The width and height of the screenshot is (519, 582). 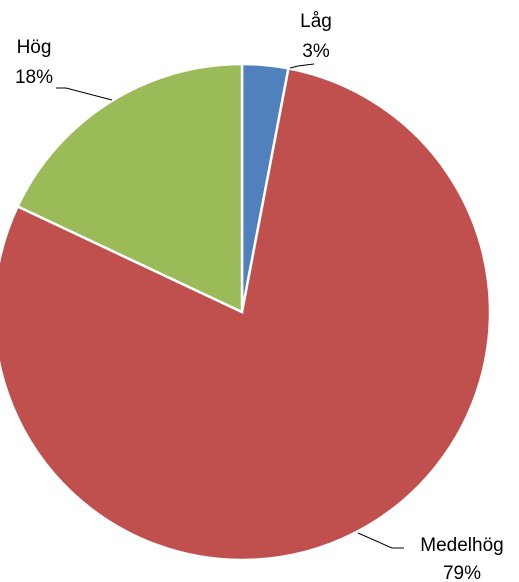 What do you see at coordinates (34, 47) in the screenshot?
I see `slice-label: Hög` at bounding box center [34, 47].